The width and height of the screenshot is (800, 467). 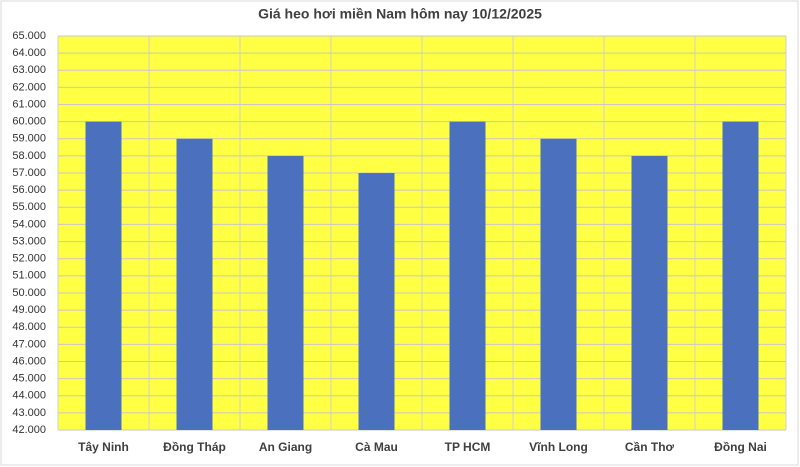 What do you see at coordinates (29, 413) in the screenshot?
I see `y-tick-label: 43.000` at bounding box center [29, 413].